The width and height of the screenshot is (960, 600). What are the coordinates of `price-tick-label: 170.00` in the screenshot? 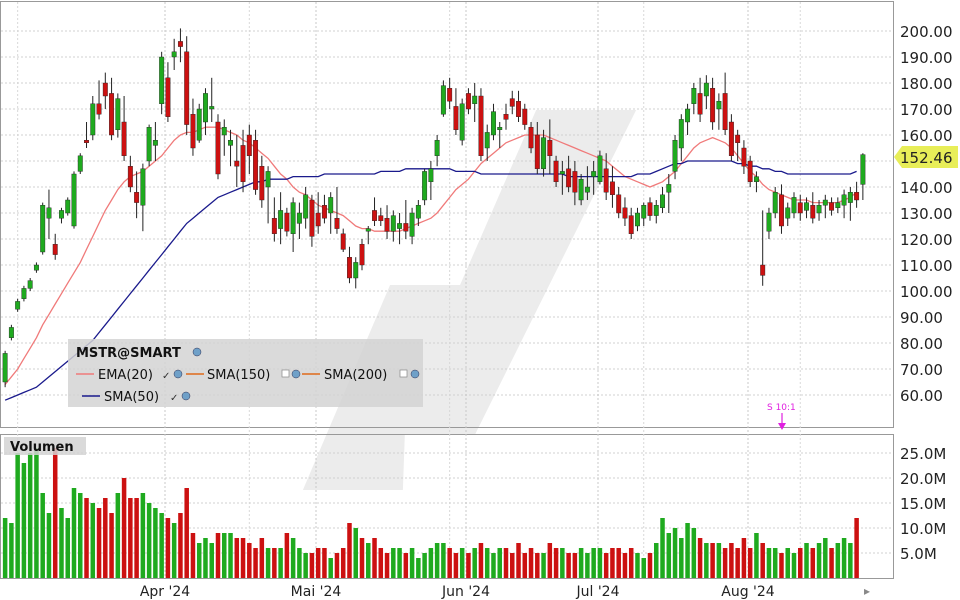 It's located at (926, 110).